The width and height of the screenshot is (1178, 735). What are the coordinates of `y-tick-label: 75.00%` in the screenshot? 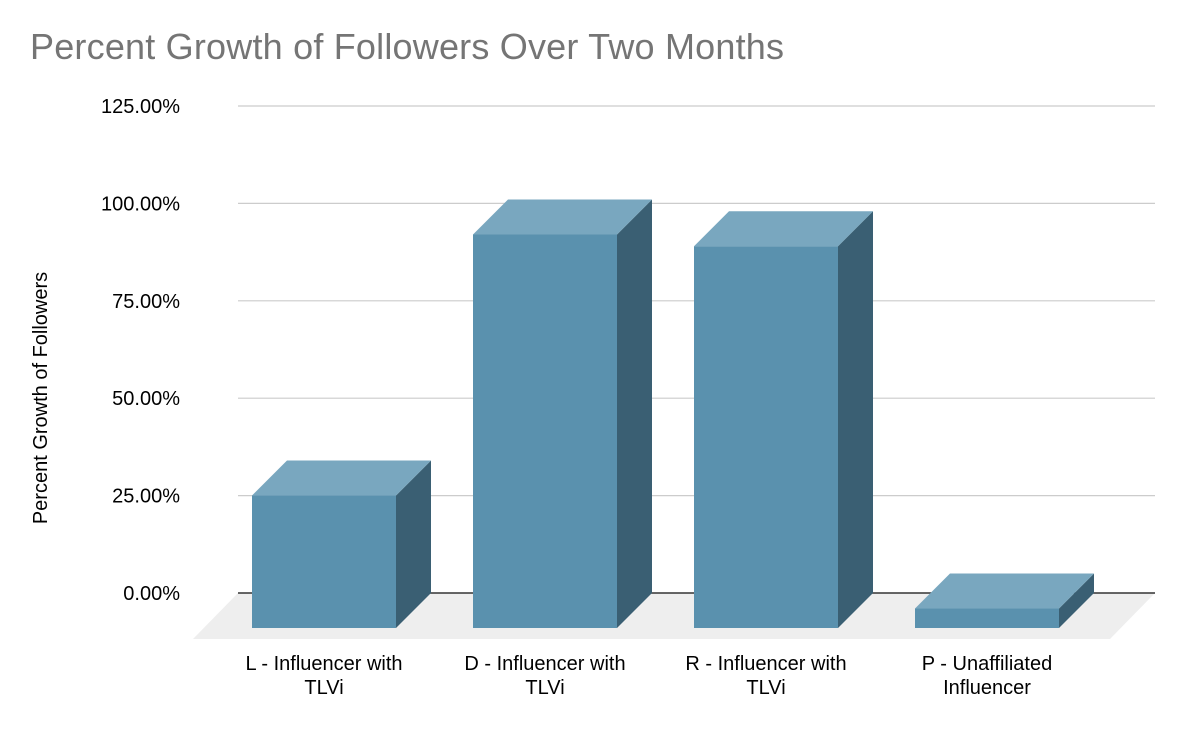 It's located at (146, 302).